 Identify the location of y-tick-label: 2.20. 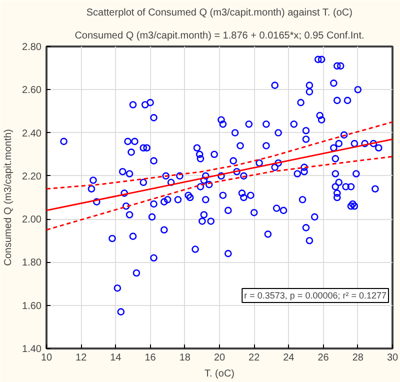
(32, 176).